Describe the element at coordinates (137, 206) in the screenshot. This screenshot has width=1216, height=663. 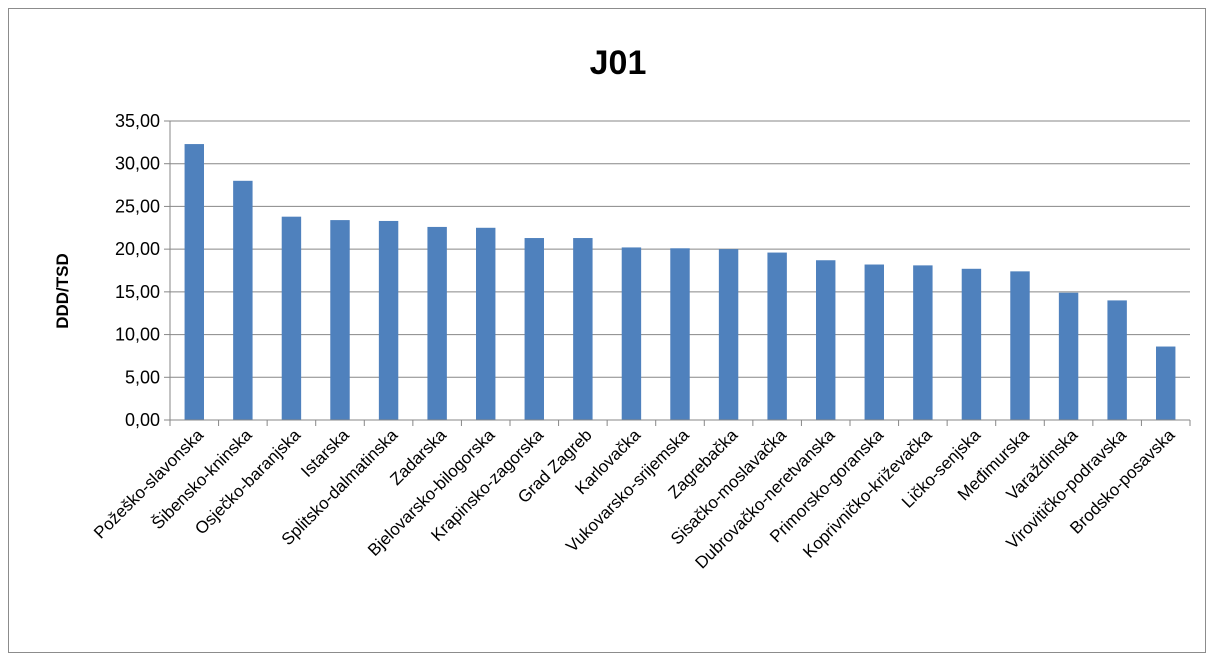
I see `y-tick-label: 25,00` at that location.